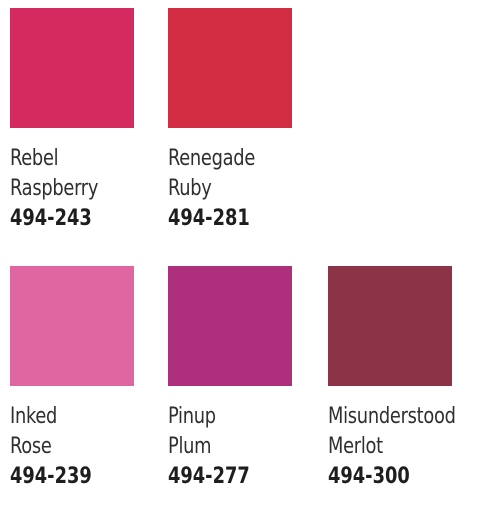  Describe the element at coordinates (212, 158) in the screenshot. I see `swatch-name-line1: Renegade` at that location.